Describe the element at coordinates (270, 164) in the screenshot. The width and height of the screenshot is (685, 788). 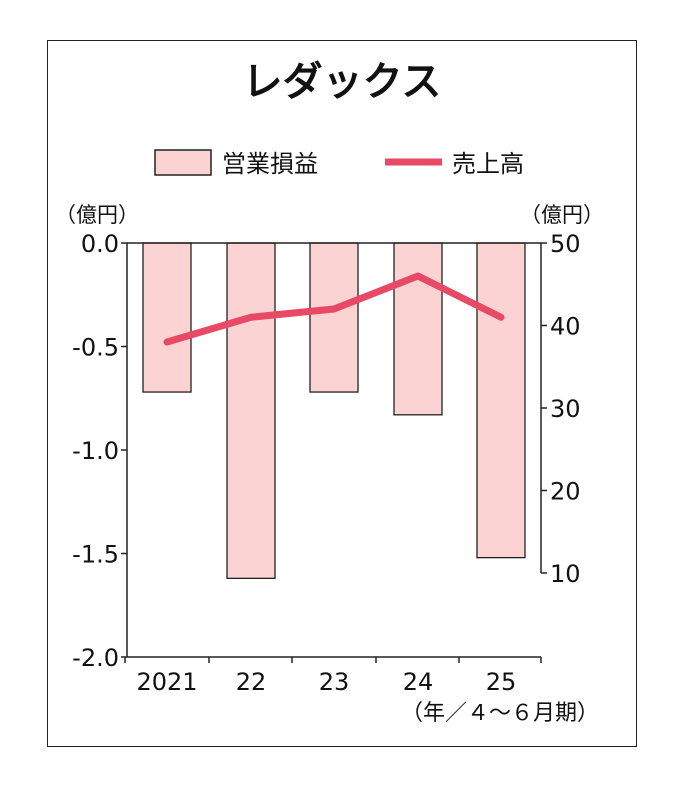
I see `legend-bar-label: 営業損益` at that location.